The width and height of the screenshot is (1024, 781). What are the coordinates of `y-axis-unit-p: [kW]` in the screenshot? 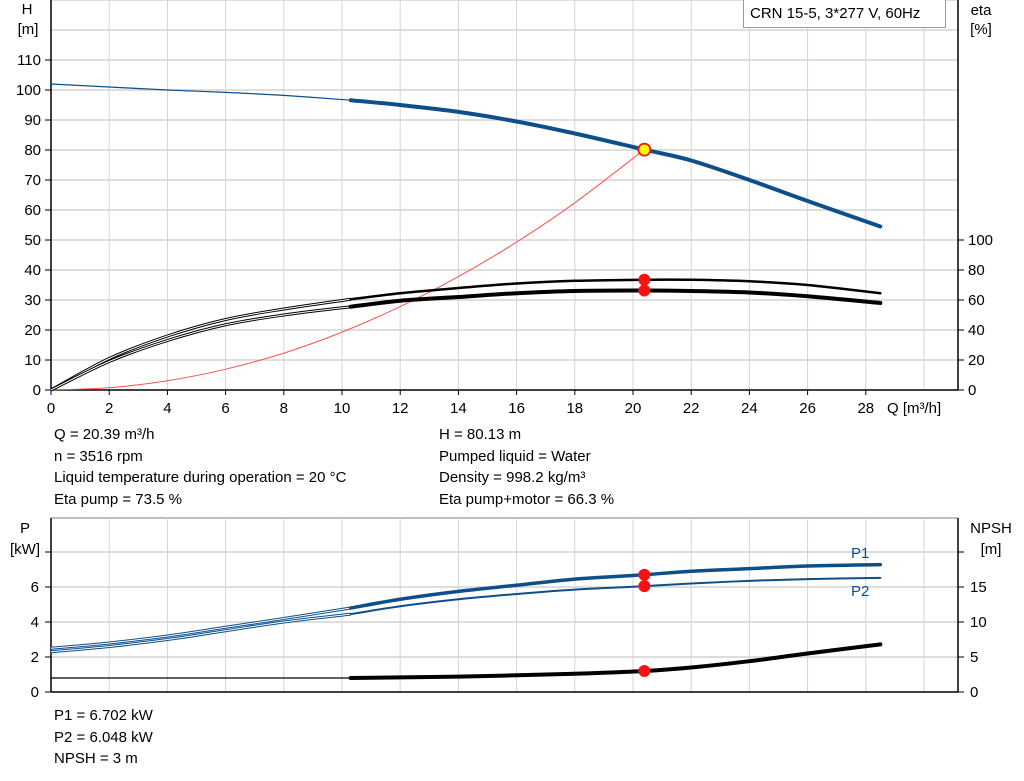 It's located at (25, 549).